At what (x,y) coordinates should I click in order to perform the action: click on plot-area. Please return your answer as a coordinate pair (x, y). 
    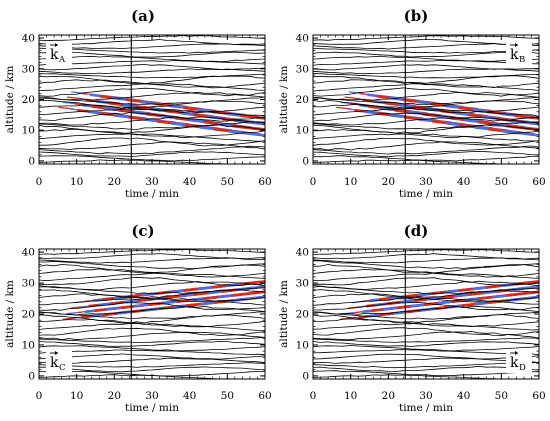
    Looking at the image, I should click on (162, 315).